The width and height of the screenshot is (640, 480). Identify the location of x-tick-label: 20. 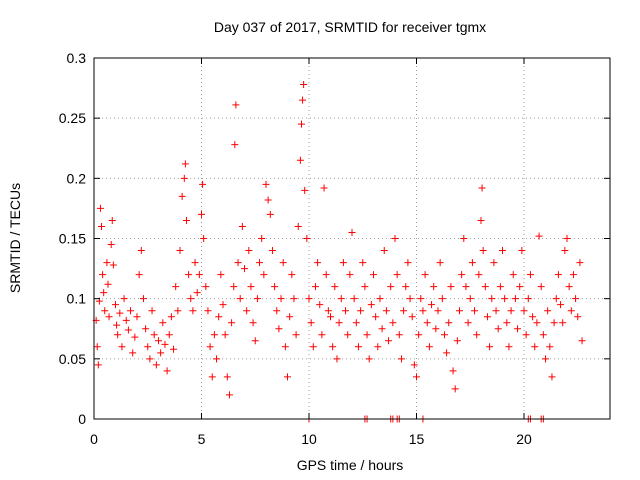
(524, 439).